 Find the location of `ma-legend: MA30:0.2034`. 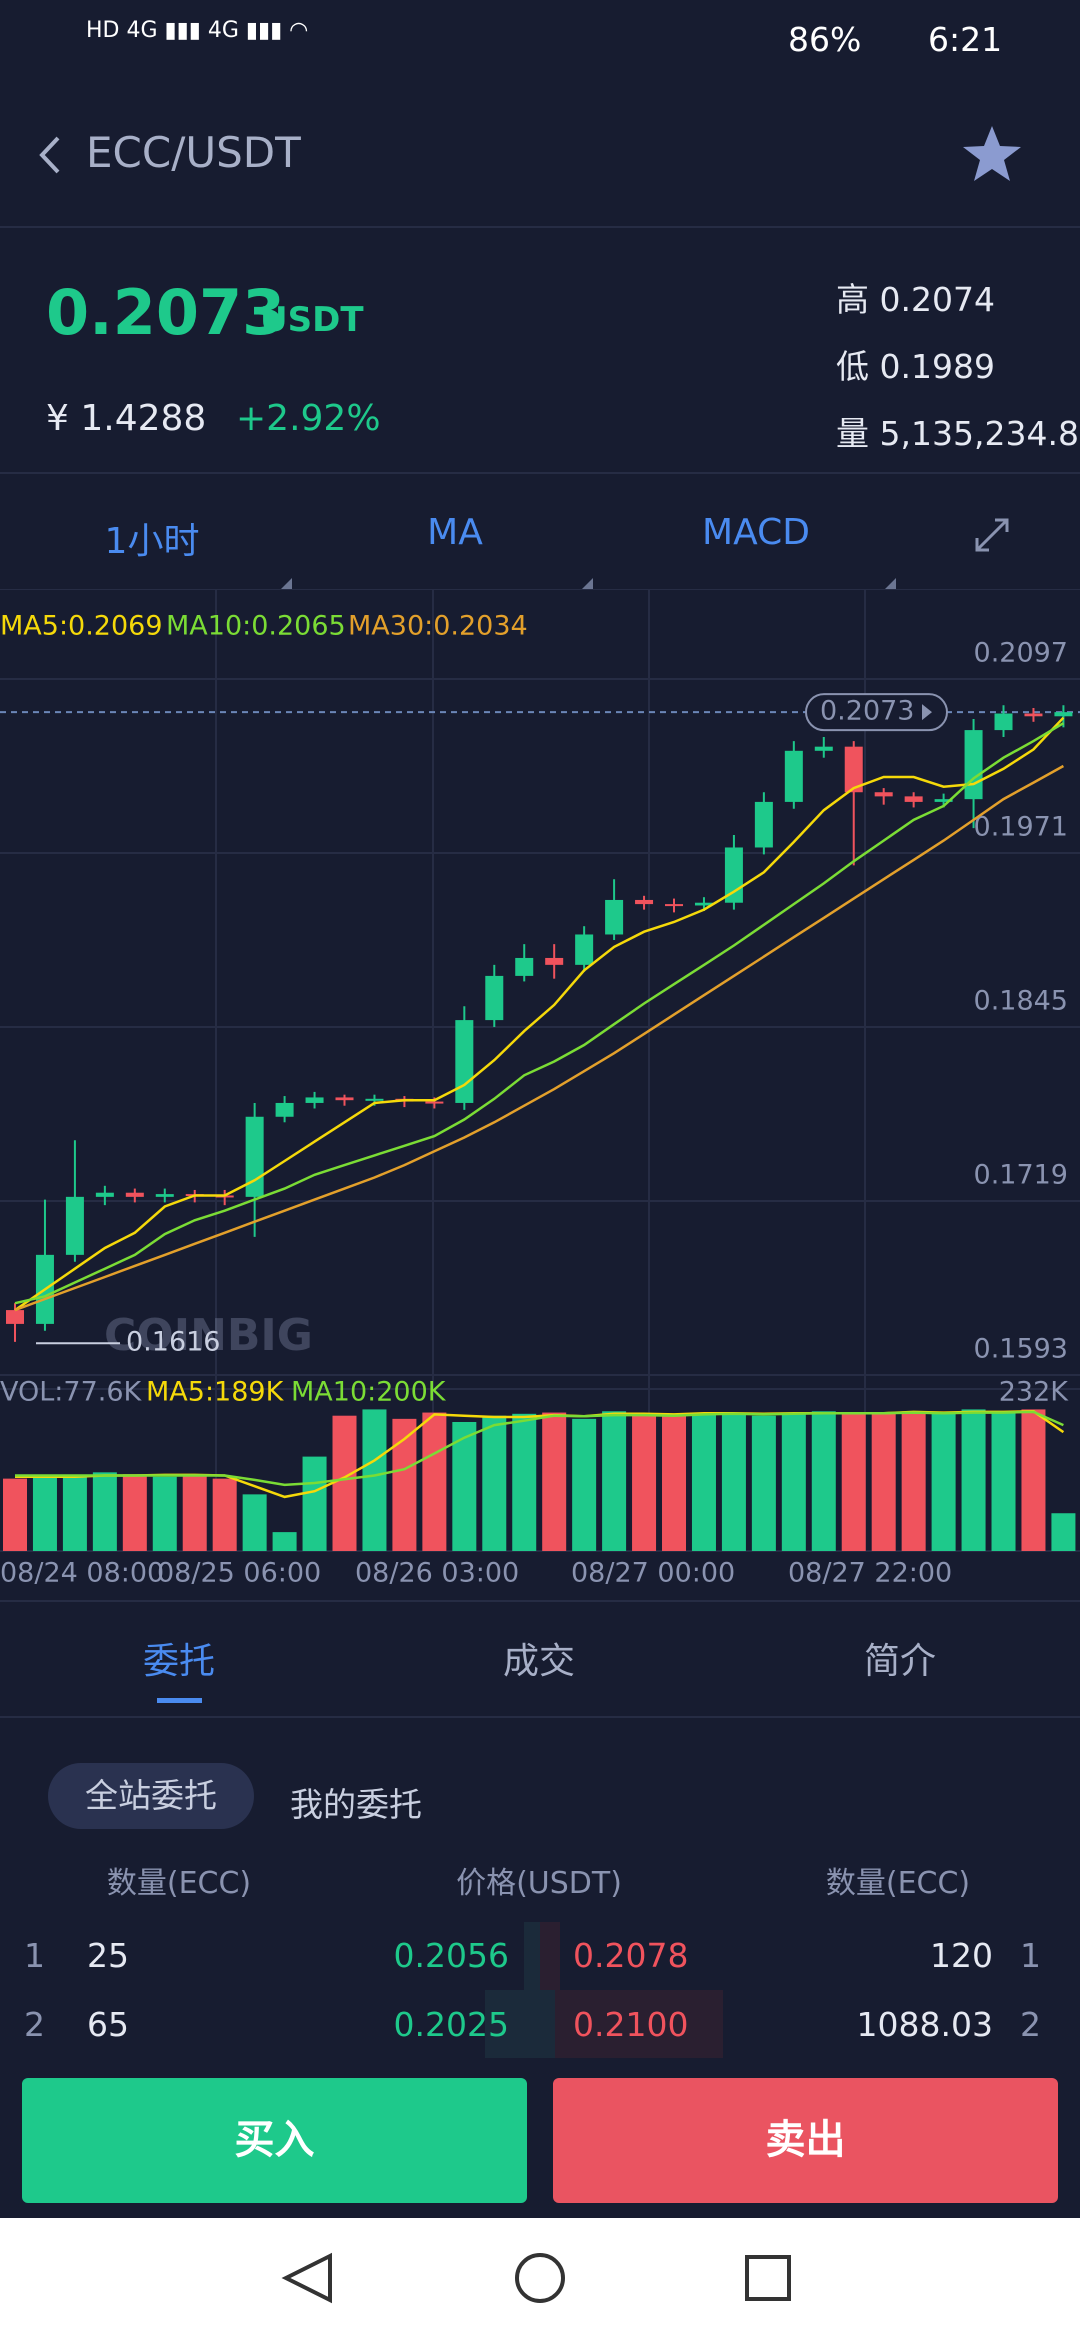

ma-legend: MA30:0.2034 is located at coordinates (438, 626).